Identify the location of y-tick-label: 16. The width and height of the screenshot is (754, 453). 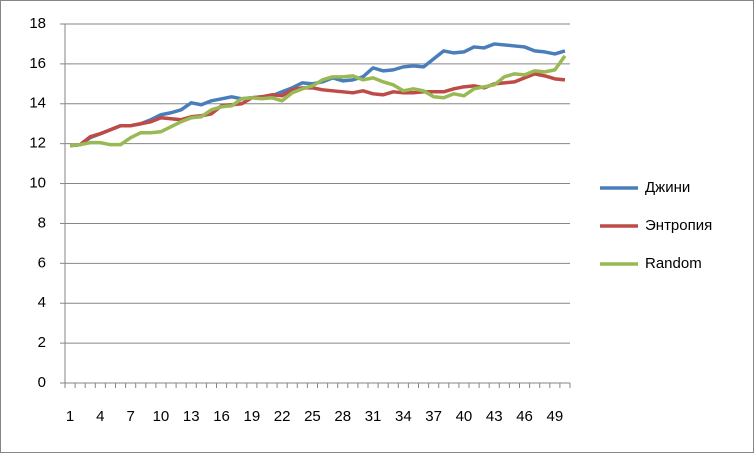
(37, 63).